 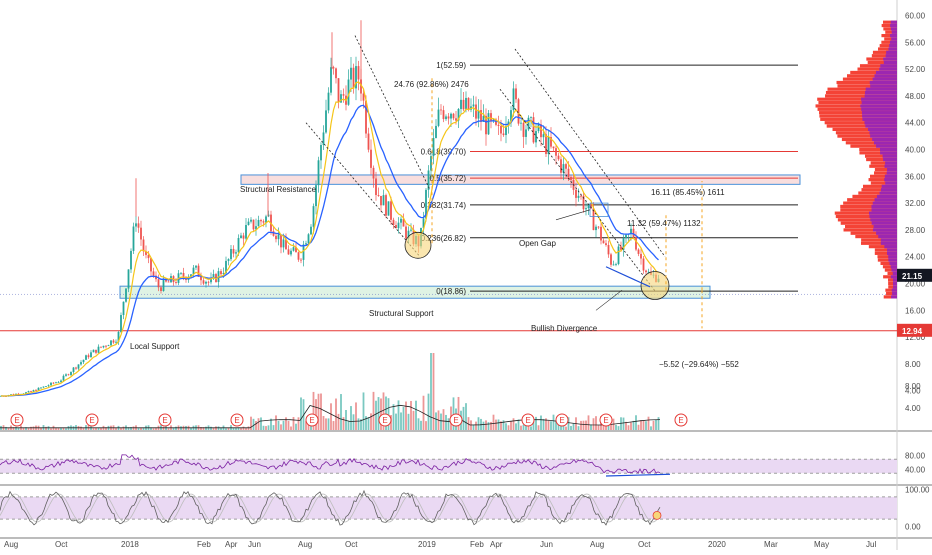 I want to click on price-tick-label: 48.00, so click(x=915, y=96).